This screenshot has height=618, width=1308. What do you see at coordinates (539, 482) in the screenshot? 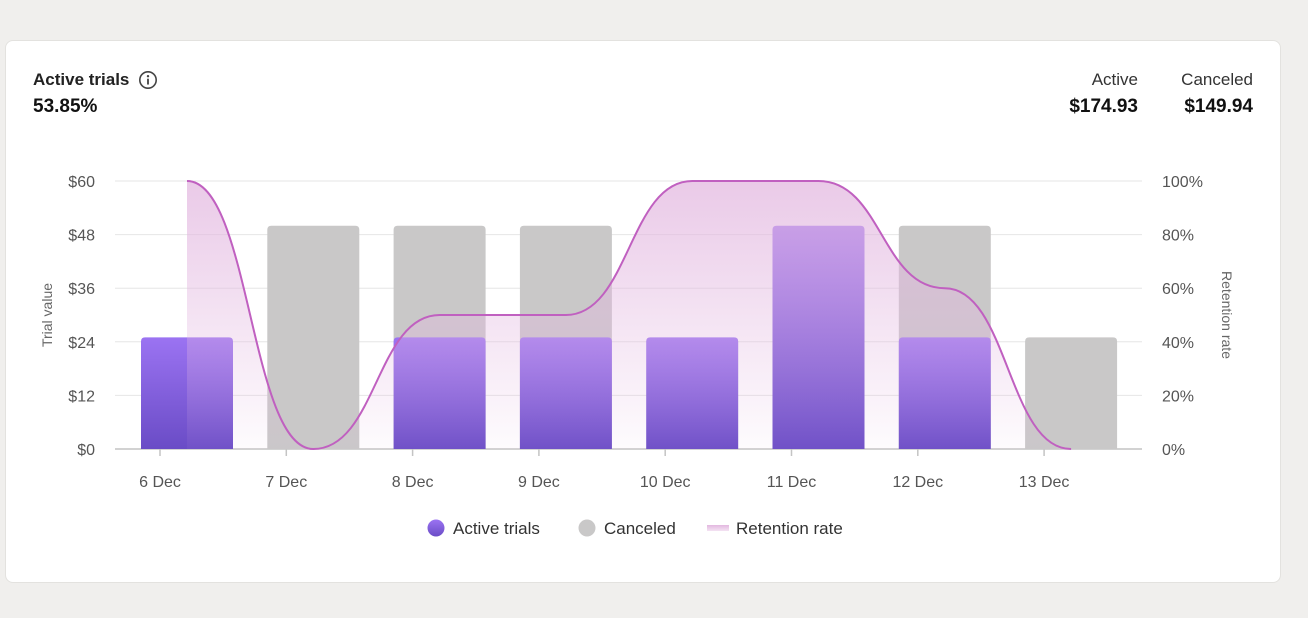
I see `x-tick-label: 9 Dec` at bounding box center [539, 482].